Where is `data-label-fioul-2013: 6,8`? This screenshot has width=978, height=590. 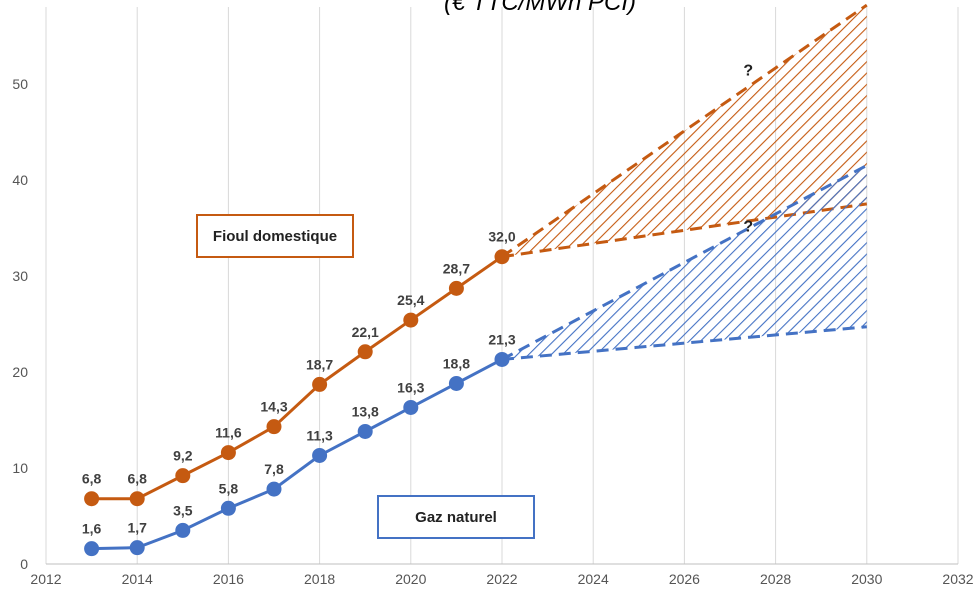
data-label-fioul-2013: 6,8 is located at coordinates (92, 479).